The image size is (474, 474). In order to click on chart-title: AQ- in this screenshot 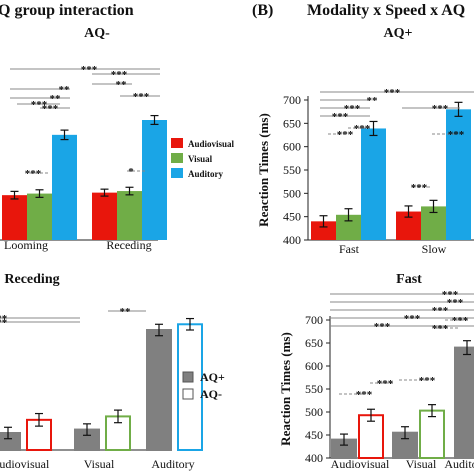, I will do `click(97, 33)`.